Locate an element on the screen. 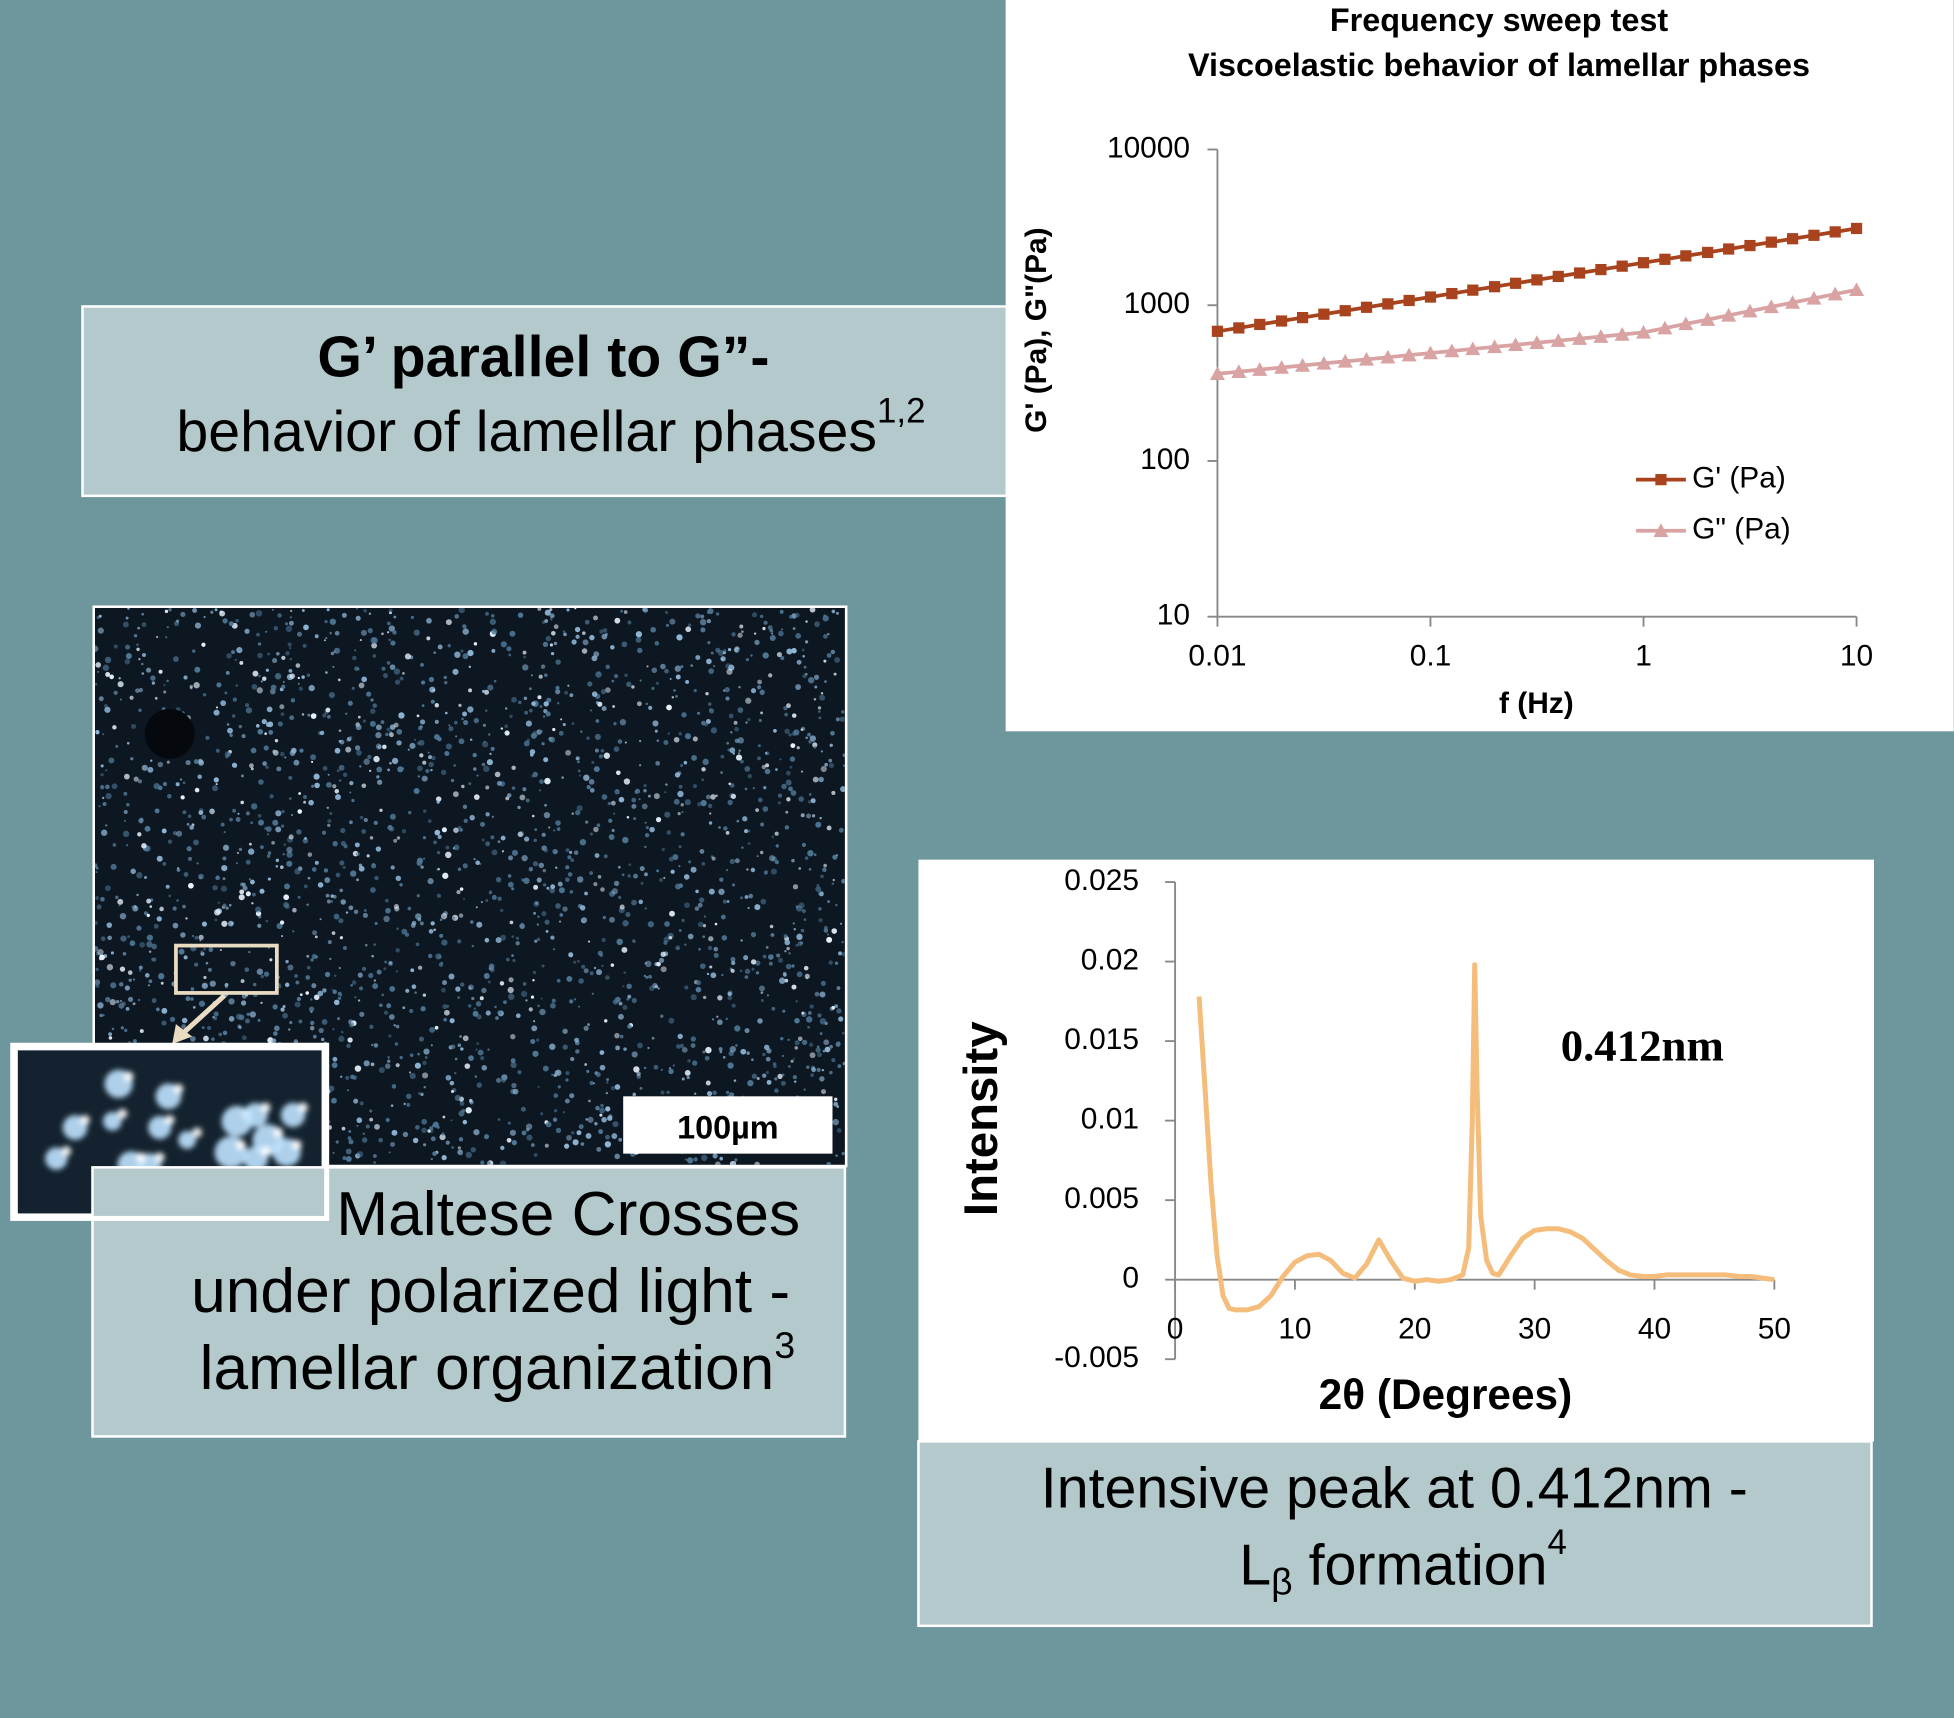 The height and width of the screenshot is (1718, 1954). marker is located at coordinates (1643, 331).